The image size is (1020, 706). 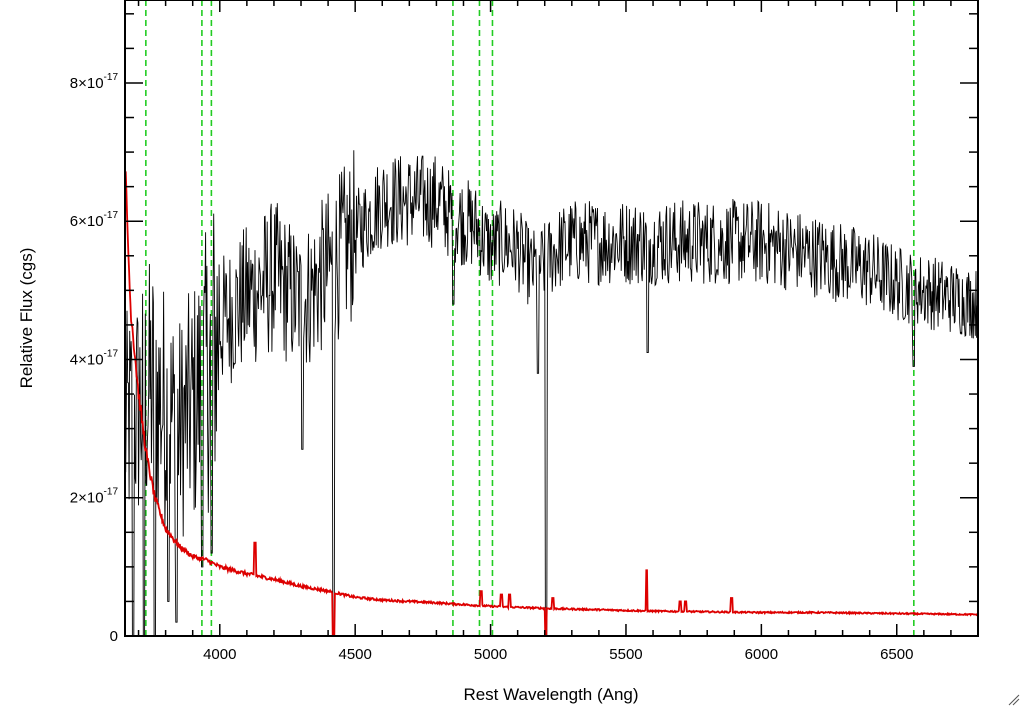 What do you see at coordinates (94, 82) in the screenshot?
I see `y-tick-label: 8×10⁻¹⁷` at bounding box center [94, 82].